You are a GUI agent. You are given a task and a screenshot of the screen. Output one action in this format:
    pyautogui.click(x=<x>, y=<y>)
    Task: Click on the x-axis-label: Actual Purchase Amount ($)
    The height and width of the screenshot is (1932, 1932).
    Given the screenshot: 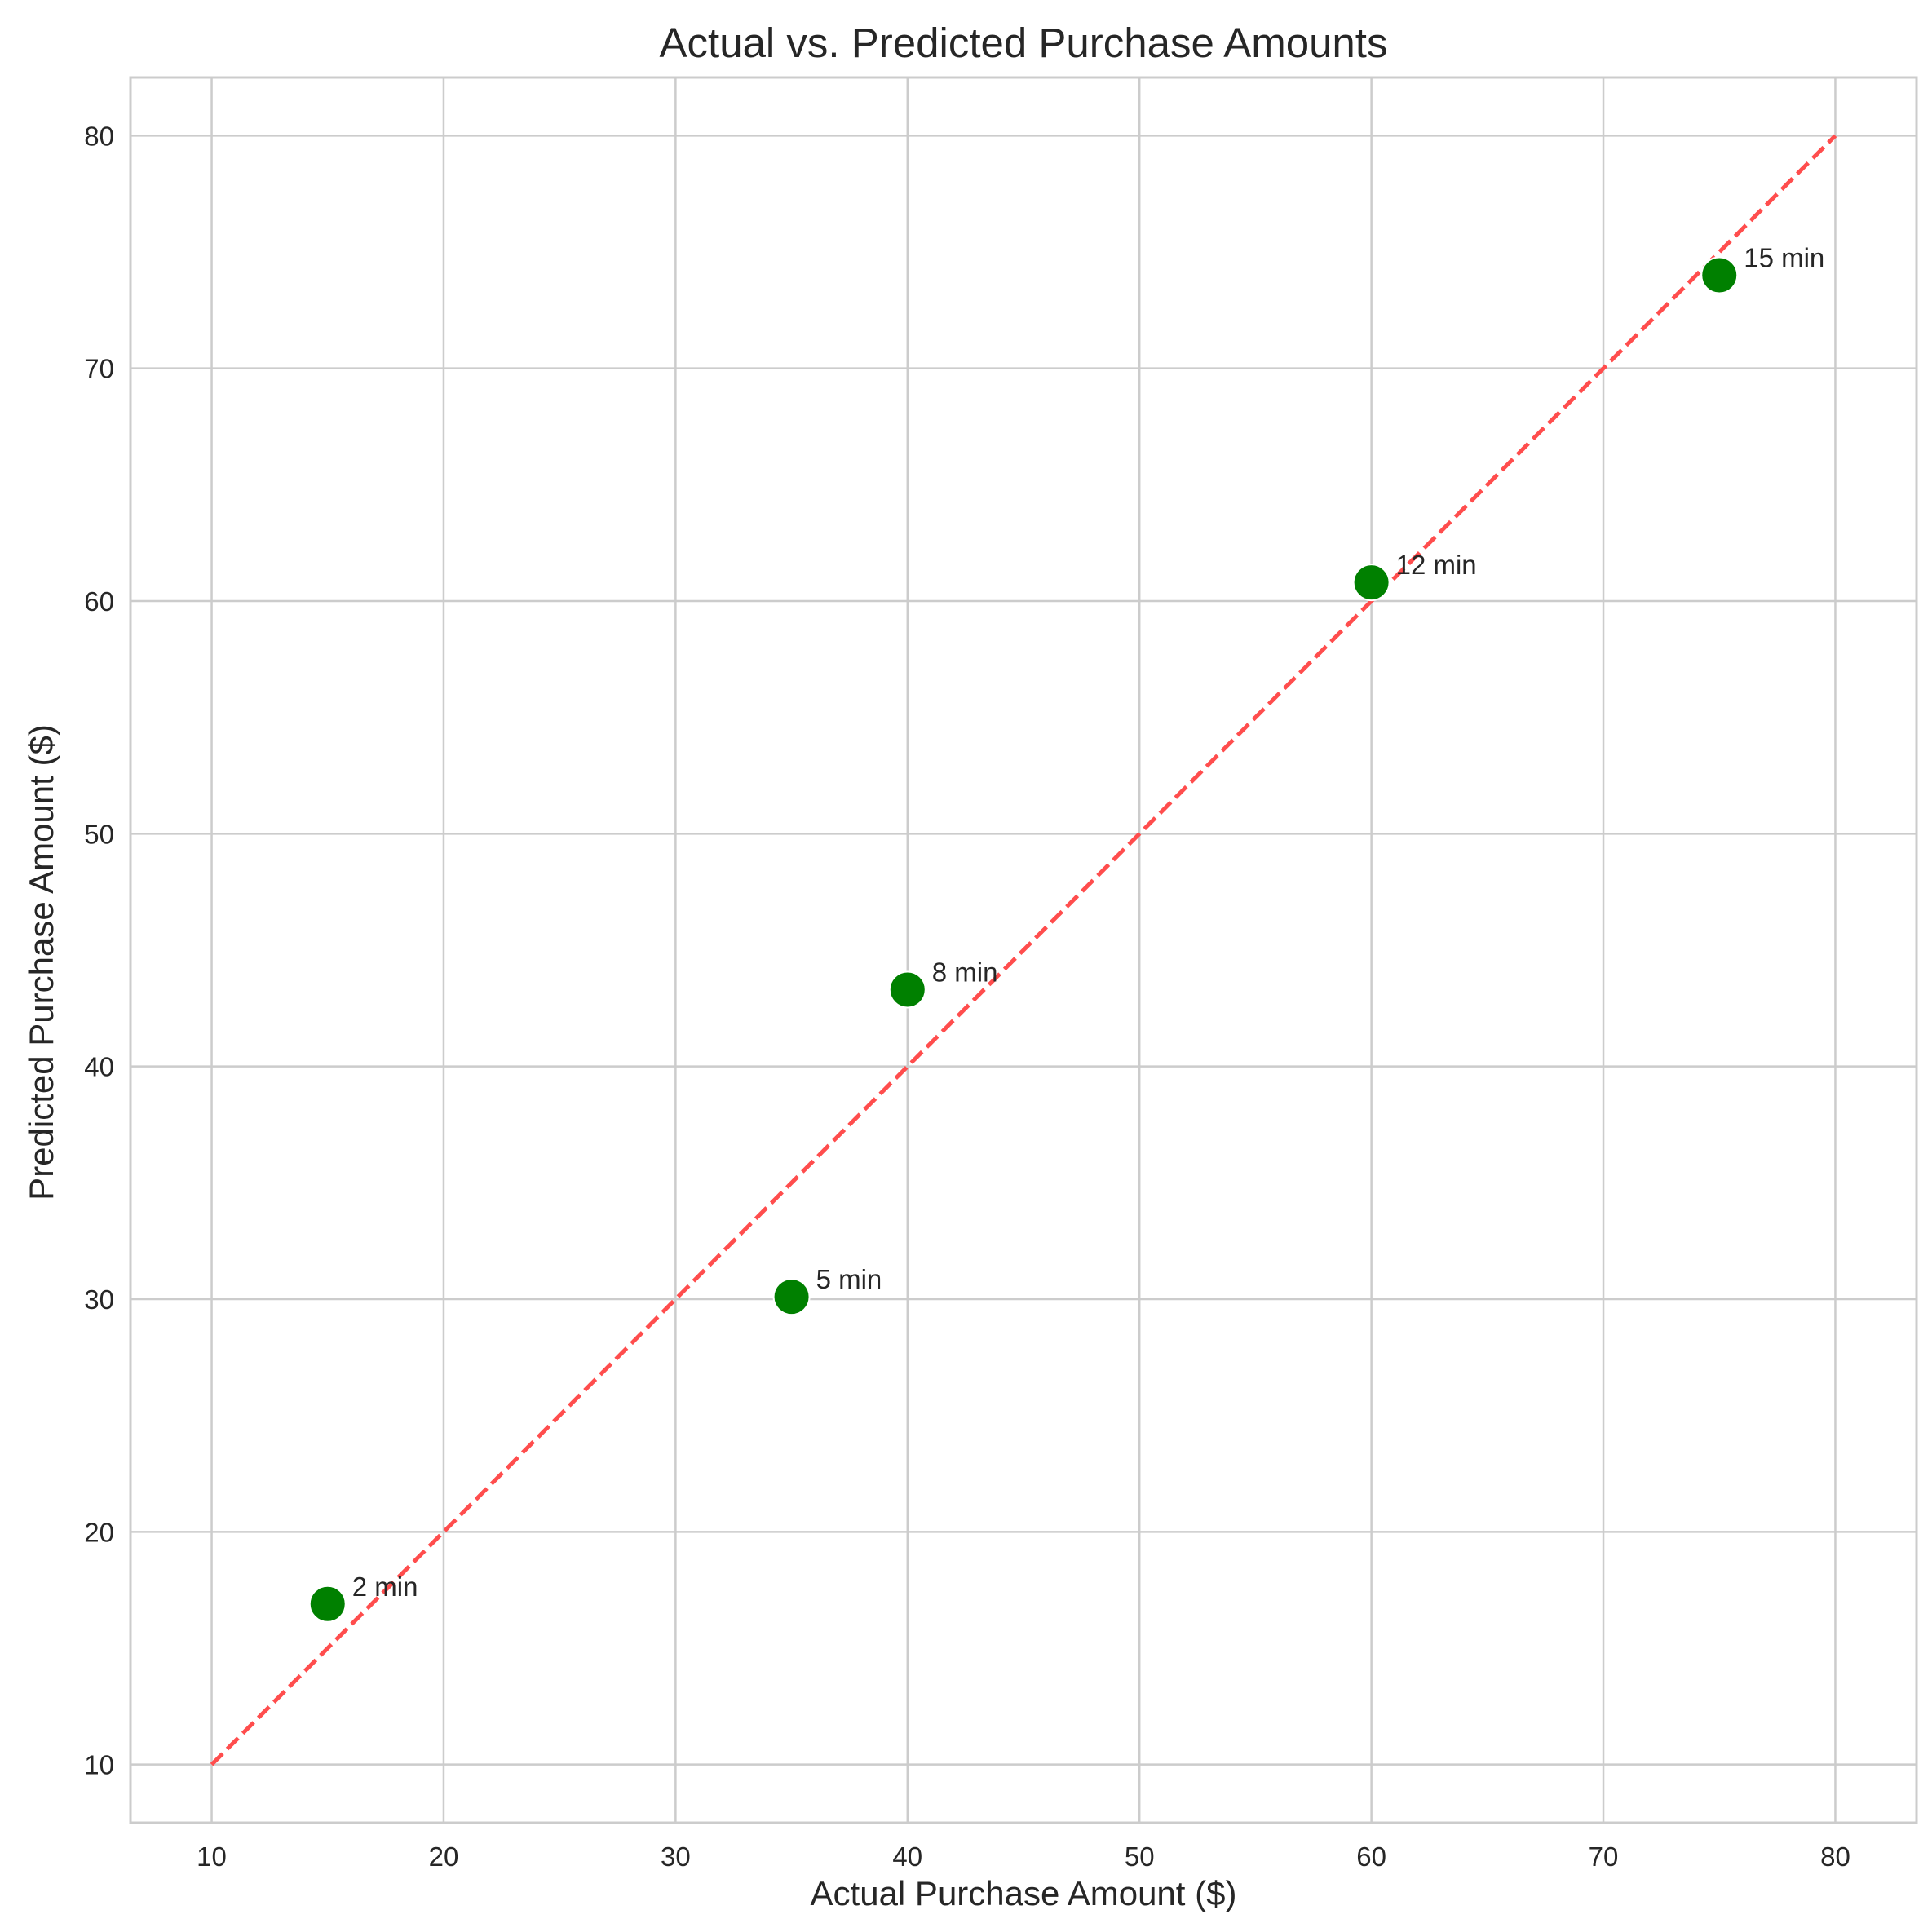 What is the action you would take?
    pyautogui.click(x=1024, y=1893)
    